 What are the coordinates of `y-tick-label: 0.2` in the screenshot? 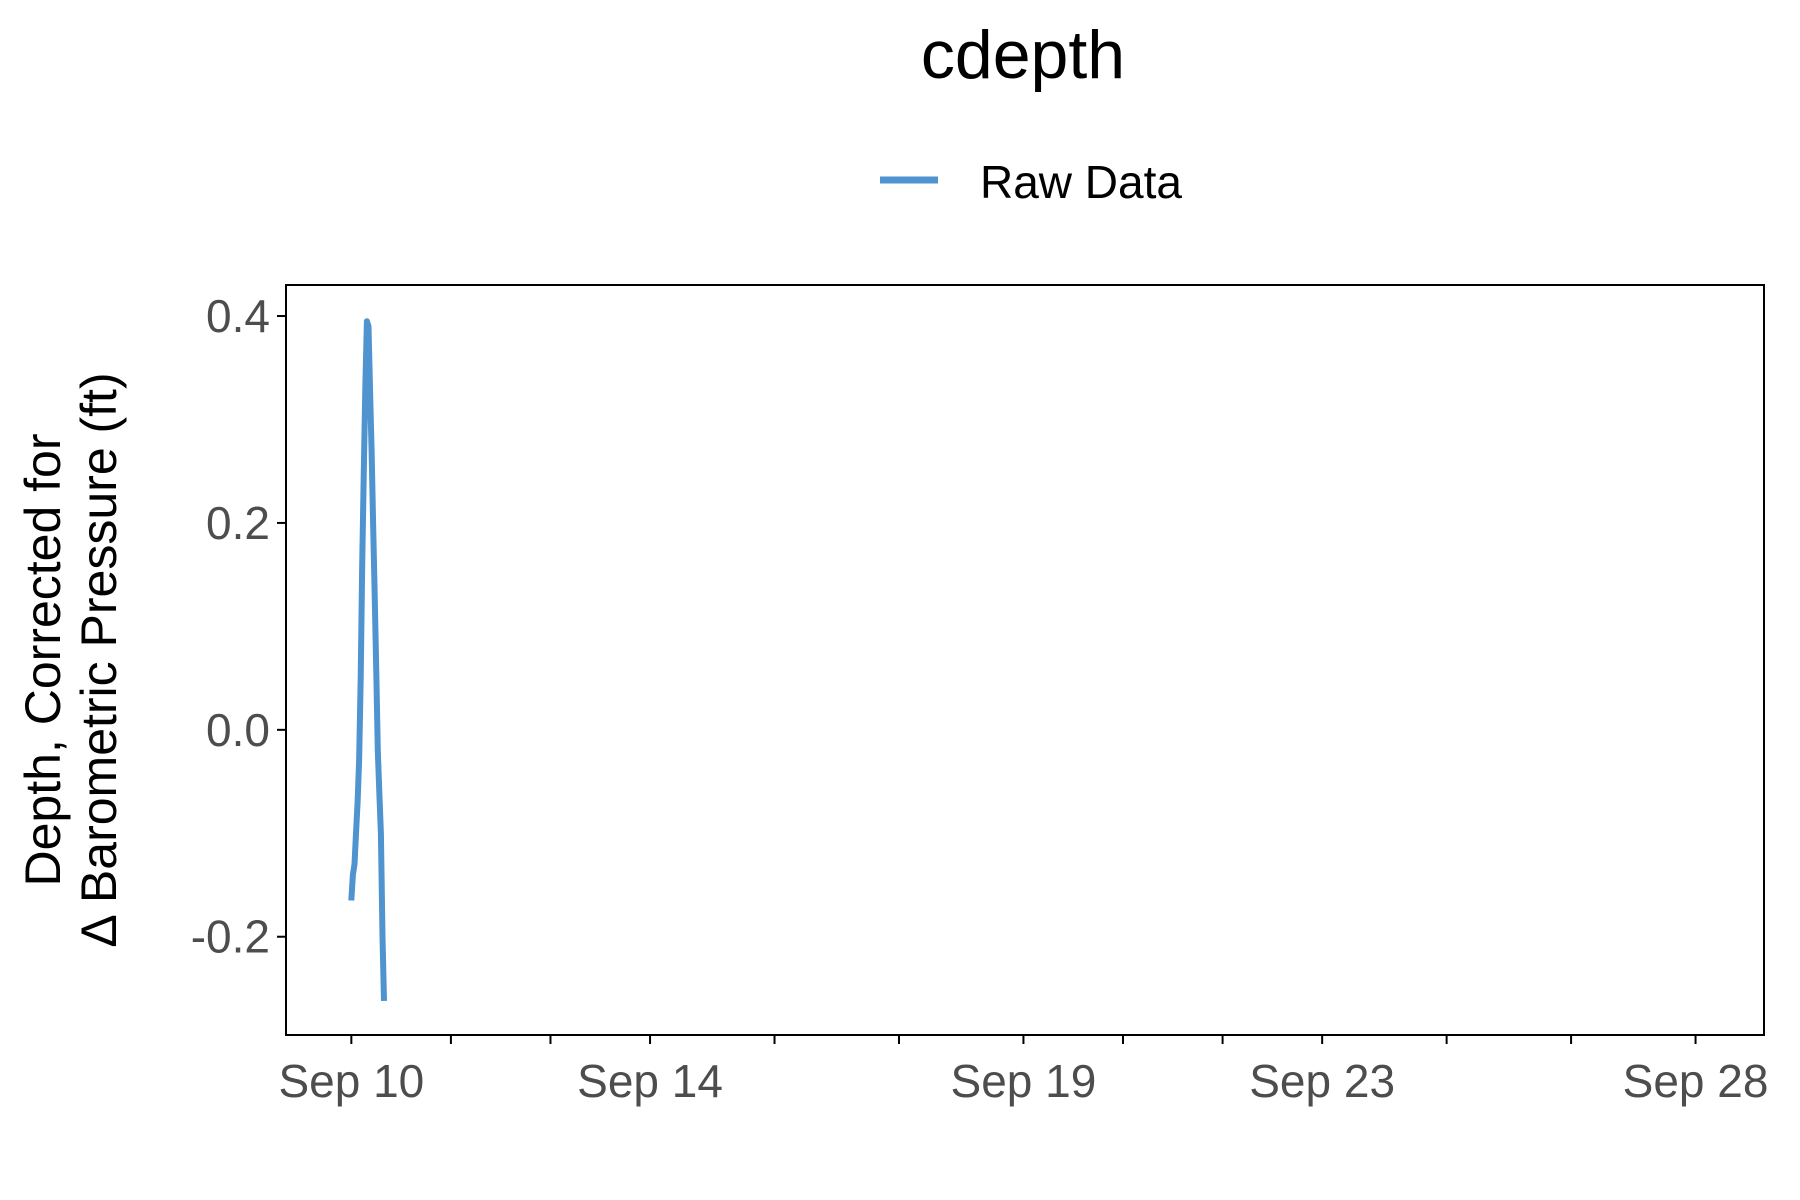 It's located at (238, 523).